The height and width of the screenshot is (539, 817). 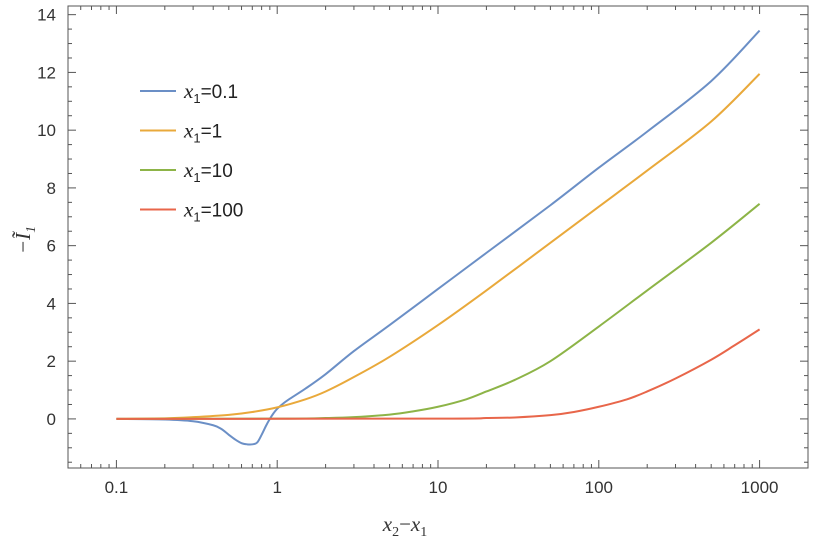 What do you see at coordinates (760, 487) in the screenshot?
I see `x-tick-label: 1000` at bounding box center [760, 487].